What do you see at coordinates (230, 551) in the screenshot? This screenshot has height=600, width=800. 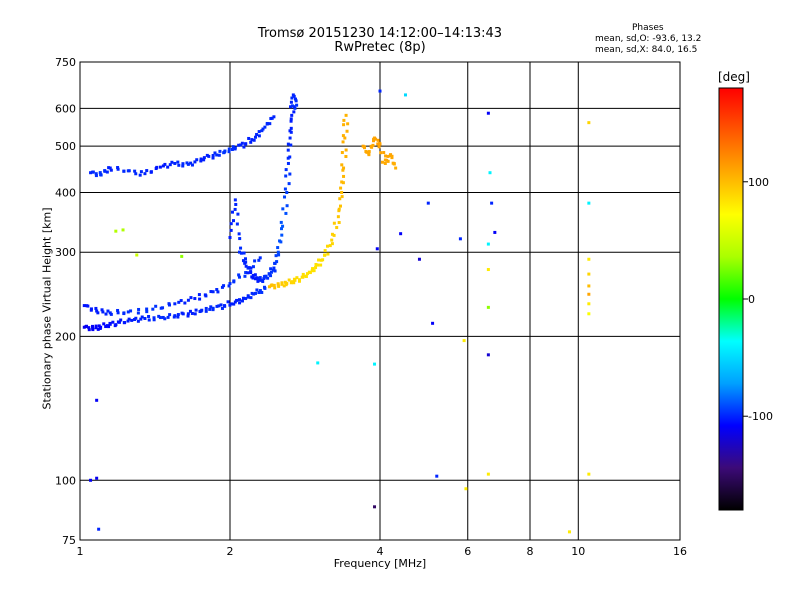 I see `x-tick-label: 2` at bounding box center [230, 551].